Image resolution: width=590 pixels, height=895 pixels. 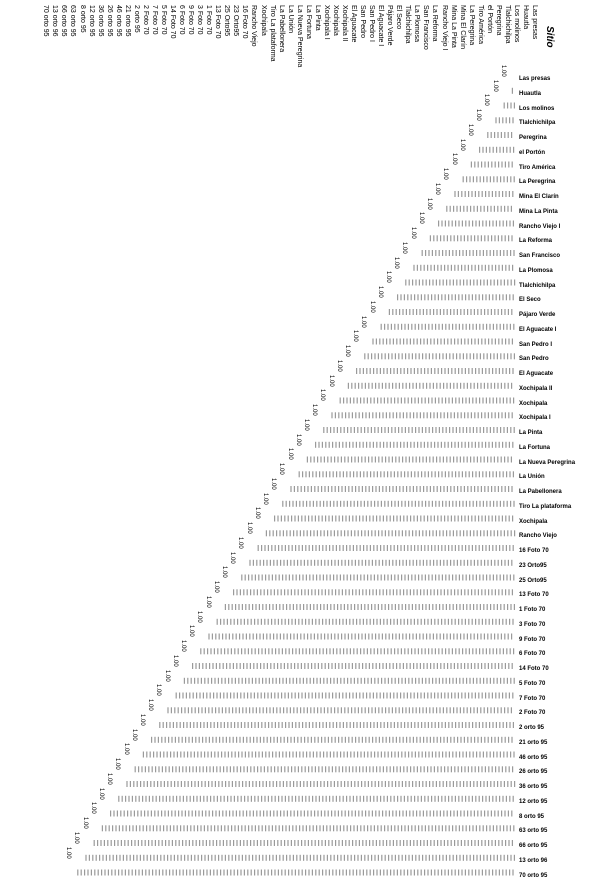 What do you see at coordinates (533, 875) in the screenshot?
I see `row-label: 70 orto 95` at bounding box center [533, 875].